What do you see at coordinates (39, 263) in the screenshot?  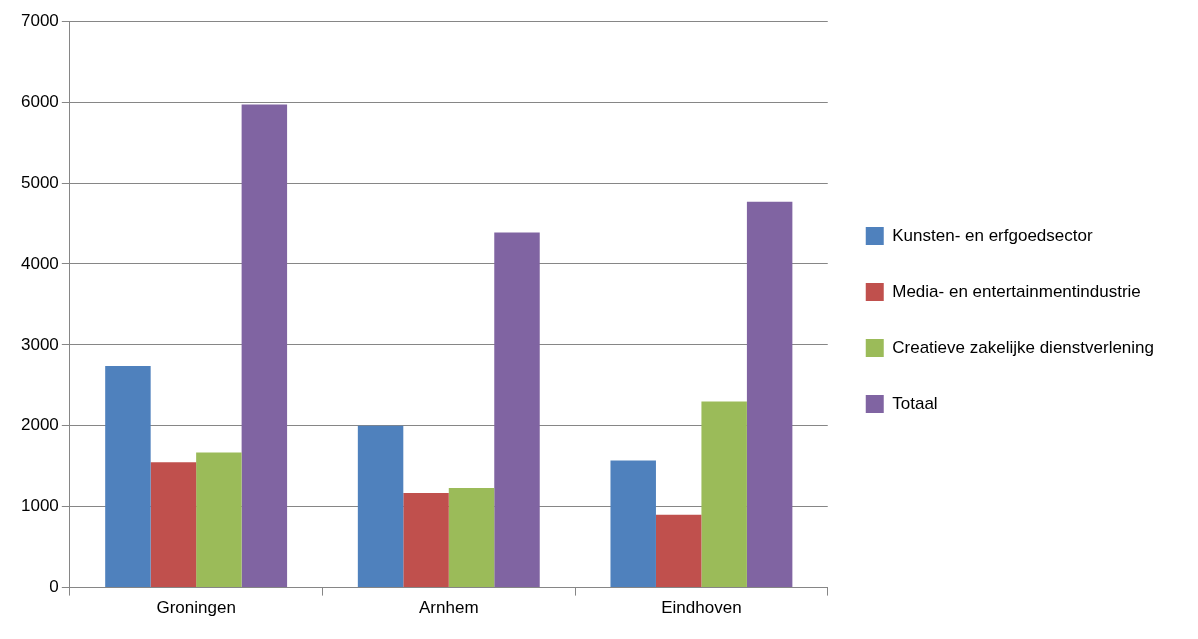 I see `y-tick-label: 4000` at bounding box center [39, 263].